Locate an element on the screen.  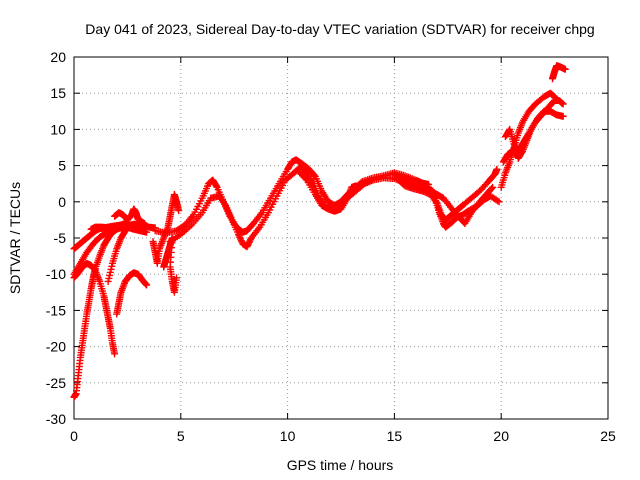
y-tick-label: 20 is located at coordinates (58, 57).